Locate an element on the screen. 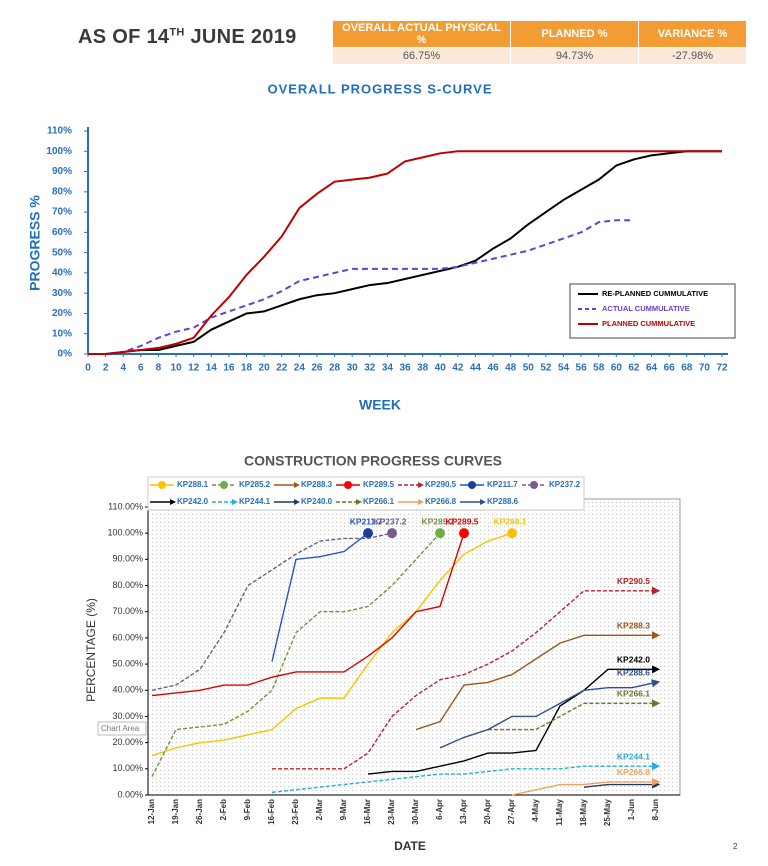 This screenshot has width=768, height=866. y-tick-label: 110.00% is located at coordinates (125, 506).